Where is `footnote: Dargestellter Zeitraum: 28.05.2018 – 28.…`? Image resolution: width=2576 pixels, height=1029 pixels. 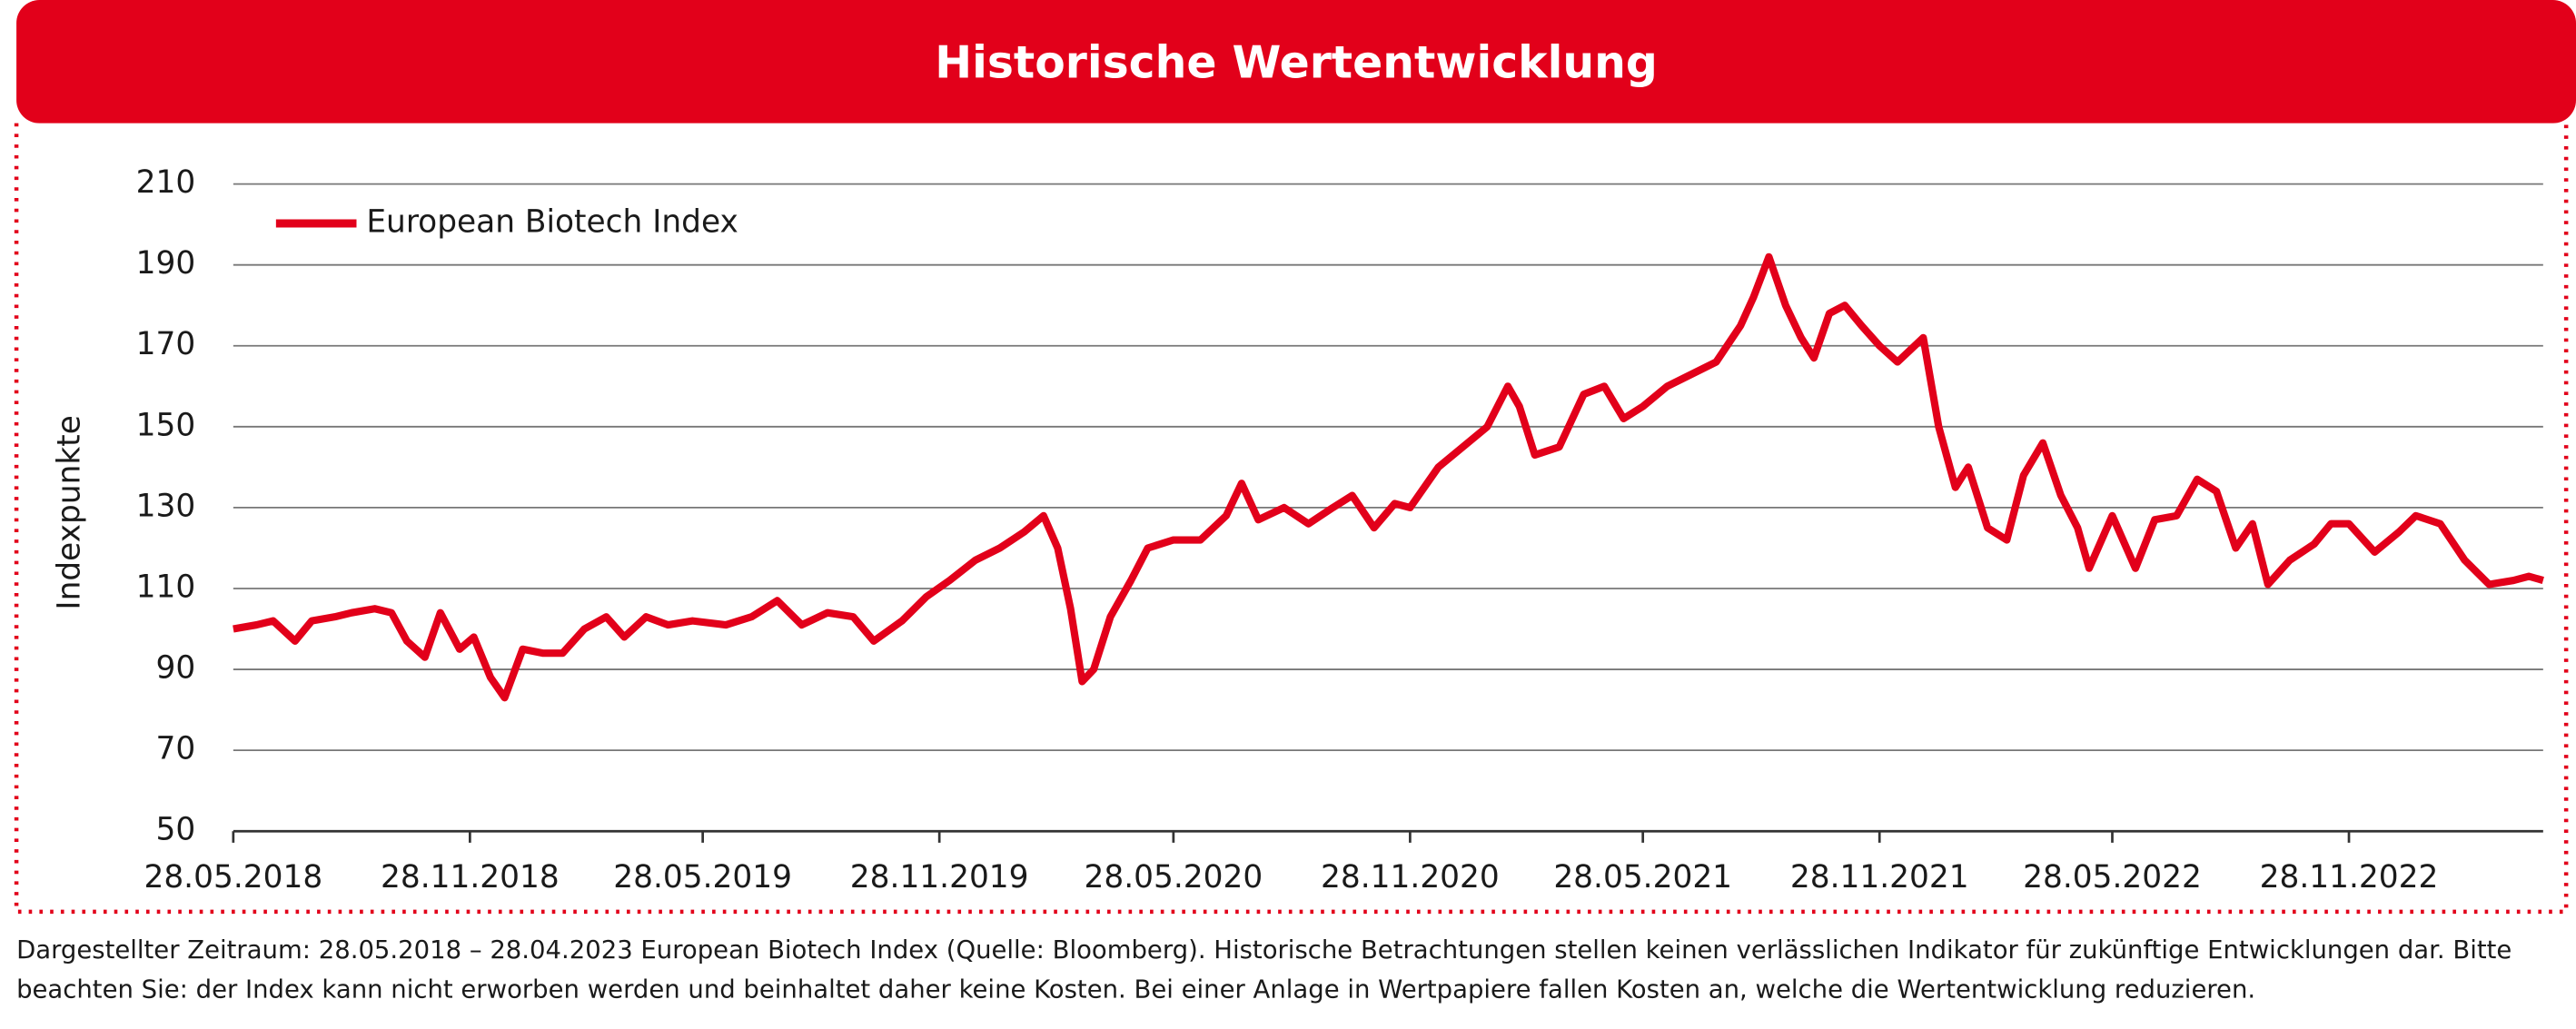 footnote: Dargestellter Zeitraum: 28.05.2018 – 28.… is located at coordinates (1264, 950).